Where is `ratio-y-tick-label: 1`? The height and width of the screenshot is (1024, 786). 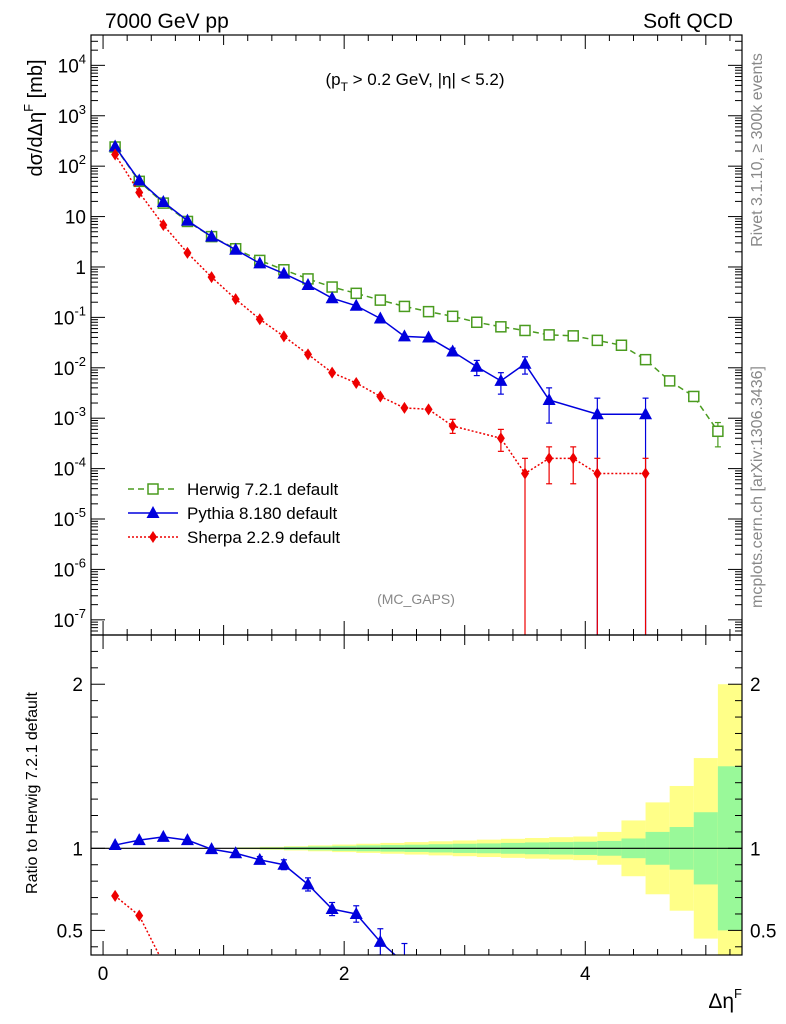 ratio-y-tick-label: 1 is located at coordinates (77, 849).